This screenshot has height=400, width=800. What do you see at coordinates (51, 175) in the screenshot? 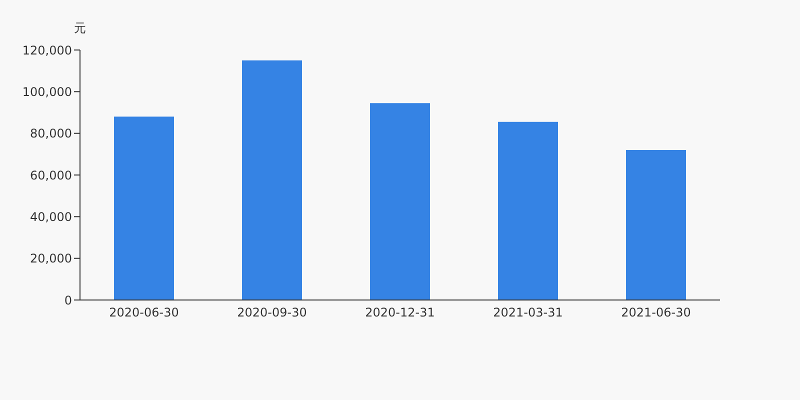
I see `y-tick-label: 60,000` at bounding box center [51, 175].